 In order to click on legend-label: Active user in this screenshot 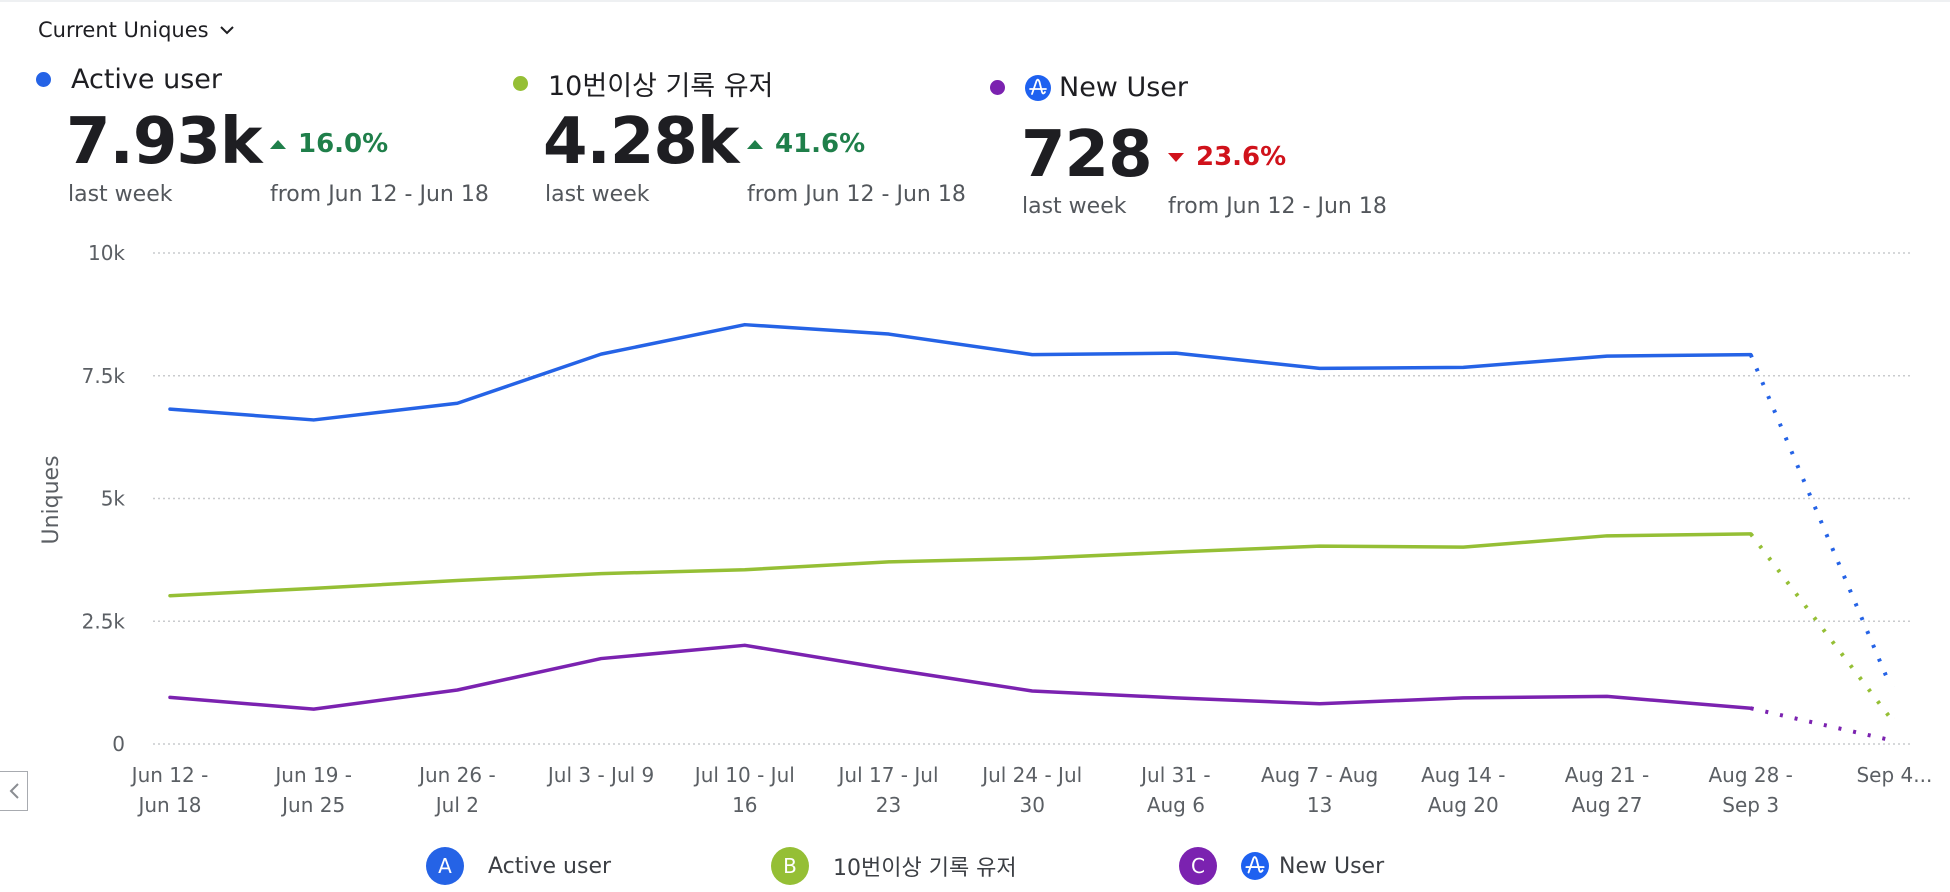, I will do `click(550, 866)`.